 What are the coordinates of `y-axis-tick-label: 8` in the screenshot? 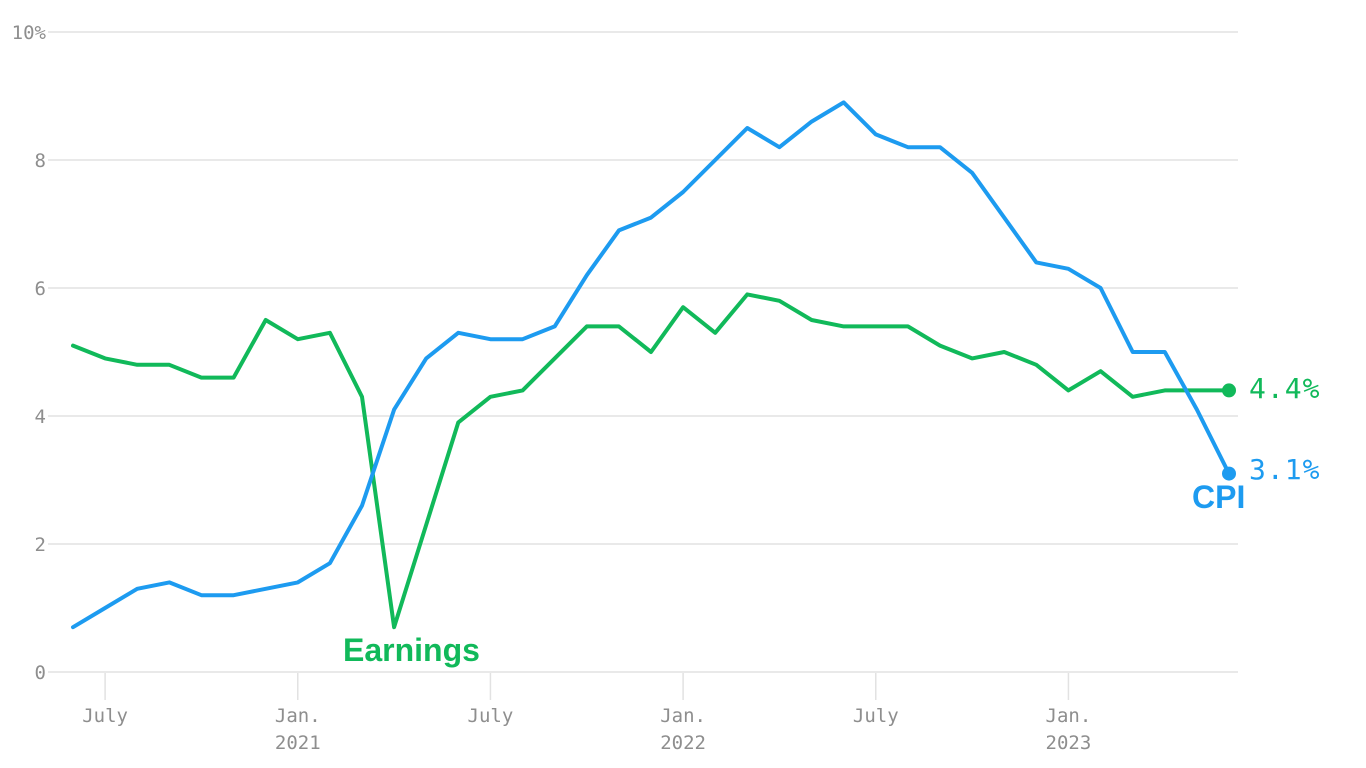 It's located at (40, 161).